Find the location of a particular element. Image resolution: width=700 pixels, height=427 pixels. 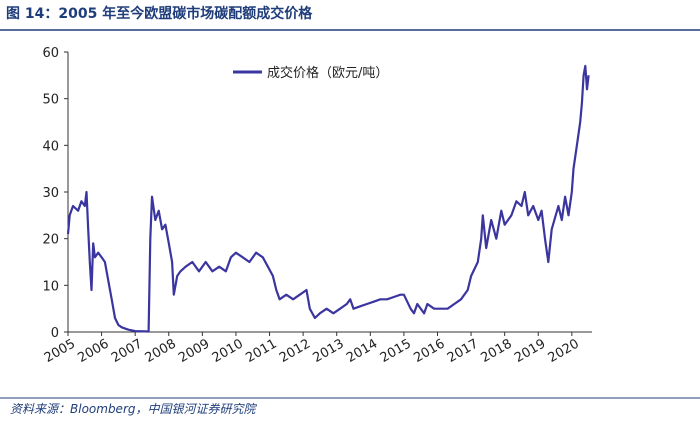

x-tick-label: 2011 is located at coordinates (261, 351).